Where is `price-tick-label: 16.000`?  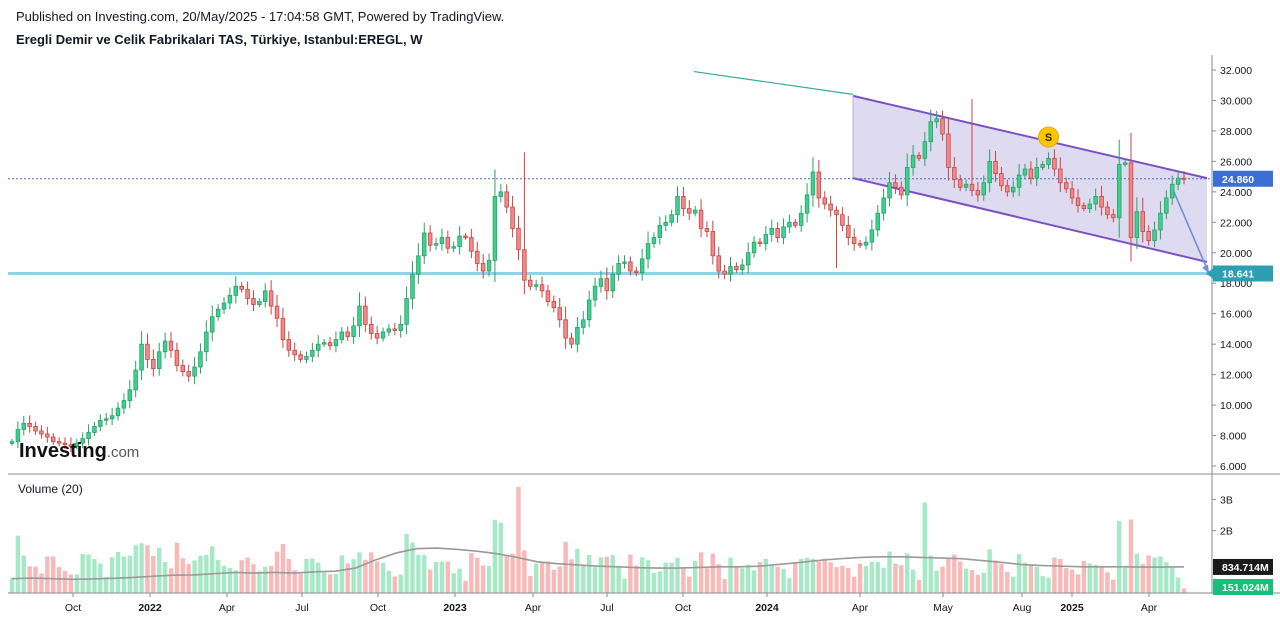
price-tick-label: 16.000 is located at coordinates (1236, 315).